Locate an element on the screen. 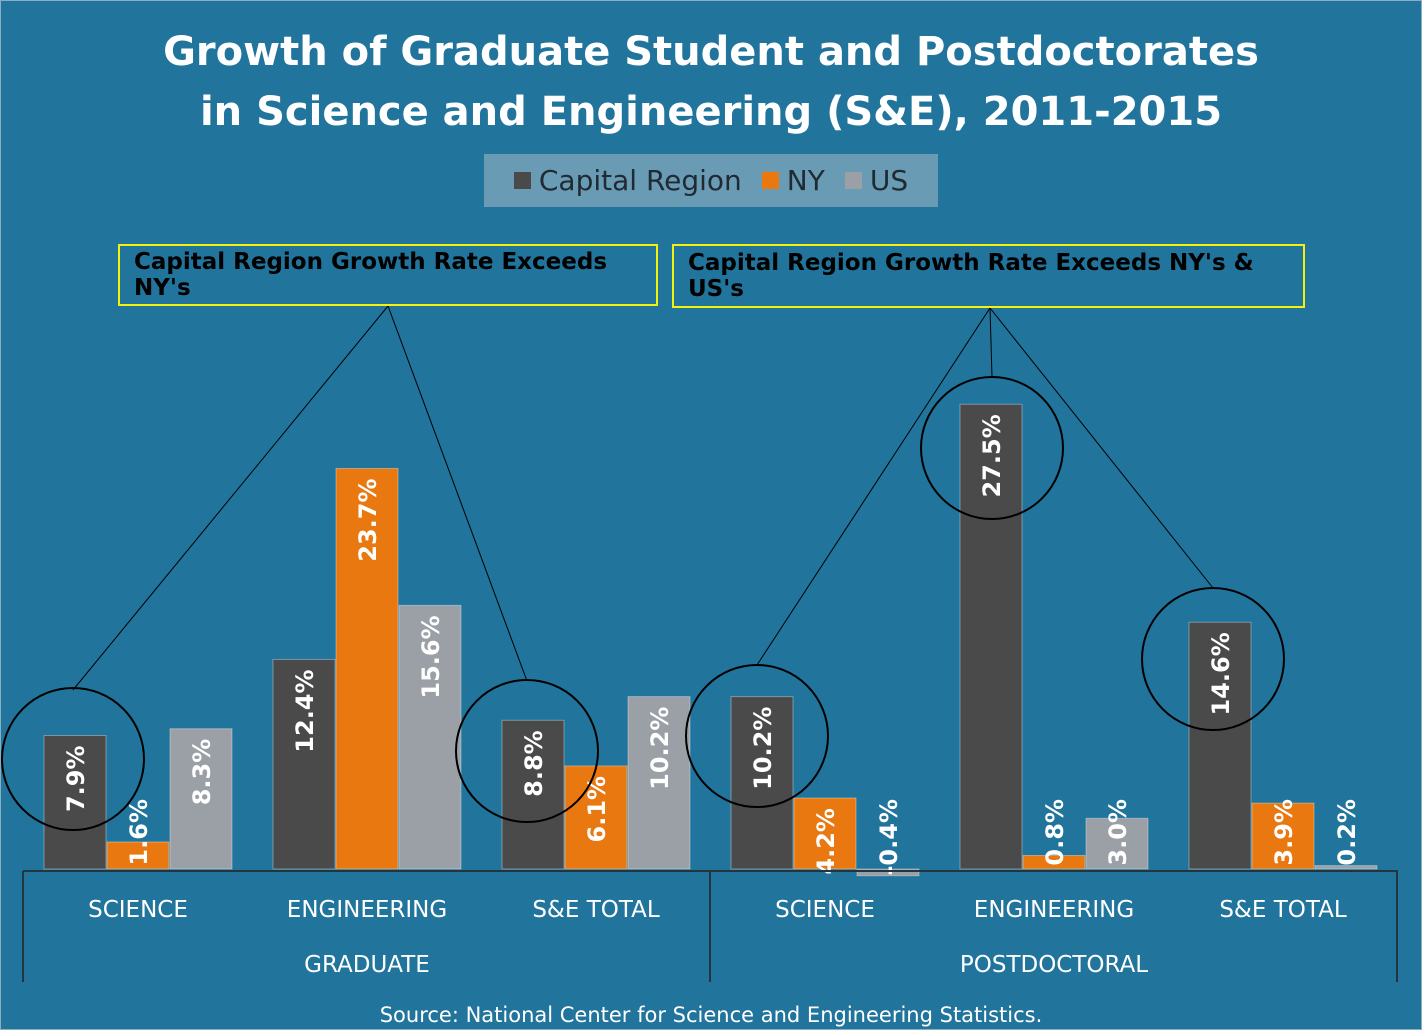  data-label-postdoc-science-us: -0.4% is located at coordinates (889, 837).